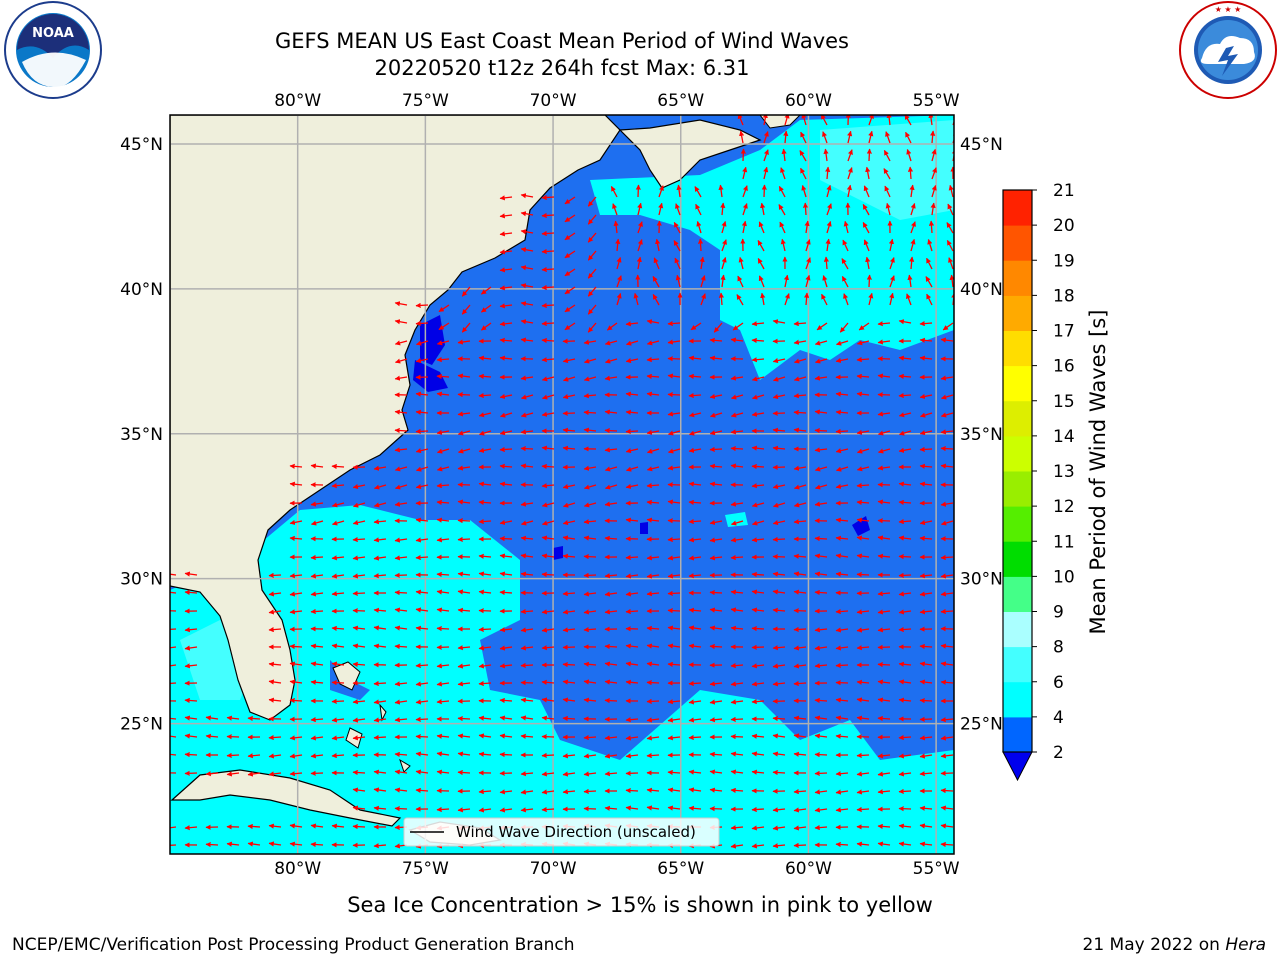  What do you see at coordinates (981, 725) in the screenshot?
I see `lat-tick-label-right: 25°N` at bounding box center [981, 725].